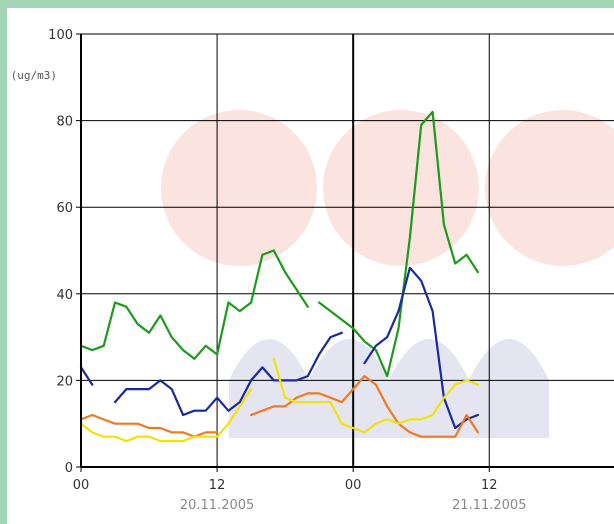 This screenshot has width=614, height=524. Describe the element at coordinates (217, 505) in the screenshot. I see `date-label: 20.11.2005` at that location.